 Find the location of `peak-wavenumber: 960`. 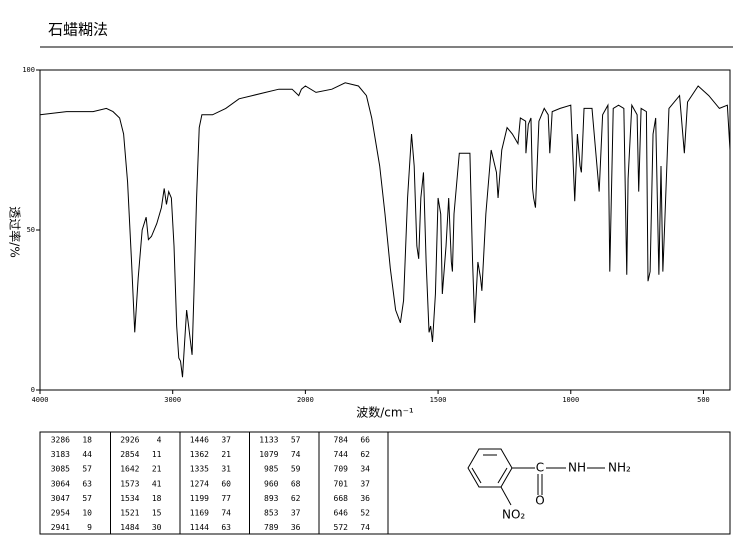

peak-wavenumber: 960 is located at coordinates (271, 483).